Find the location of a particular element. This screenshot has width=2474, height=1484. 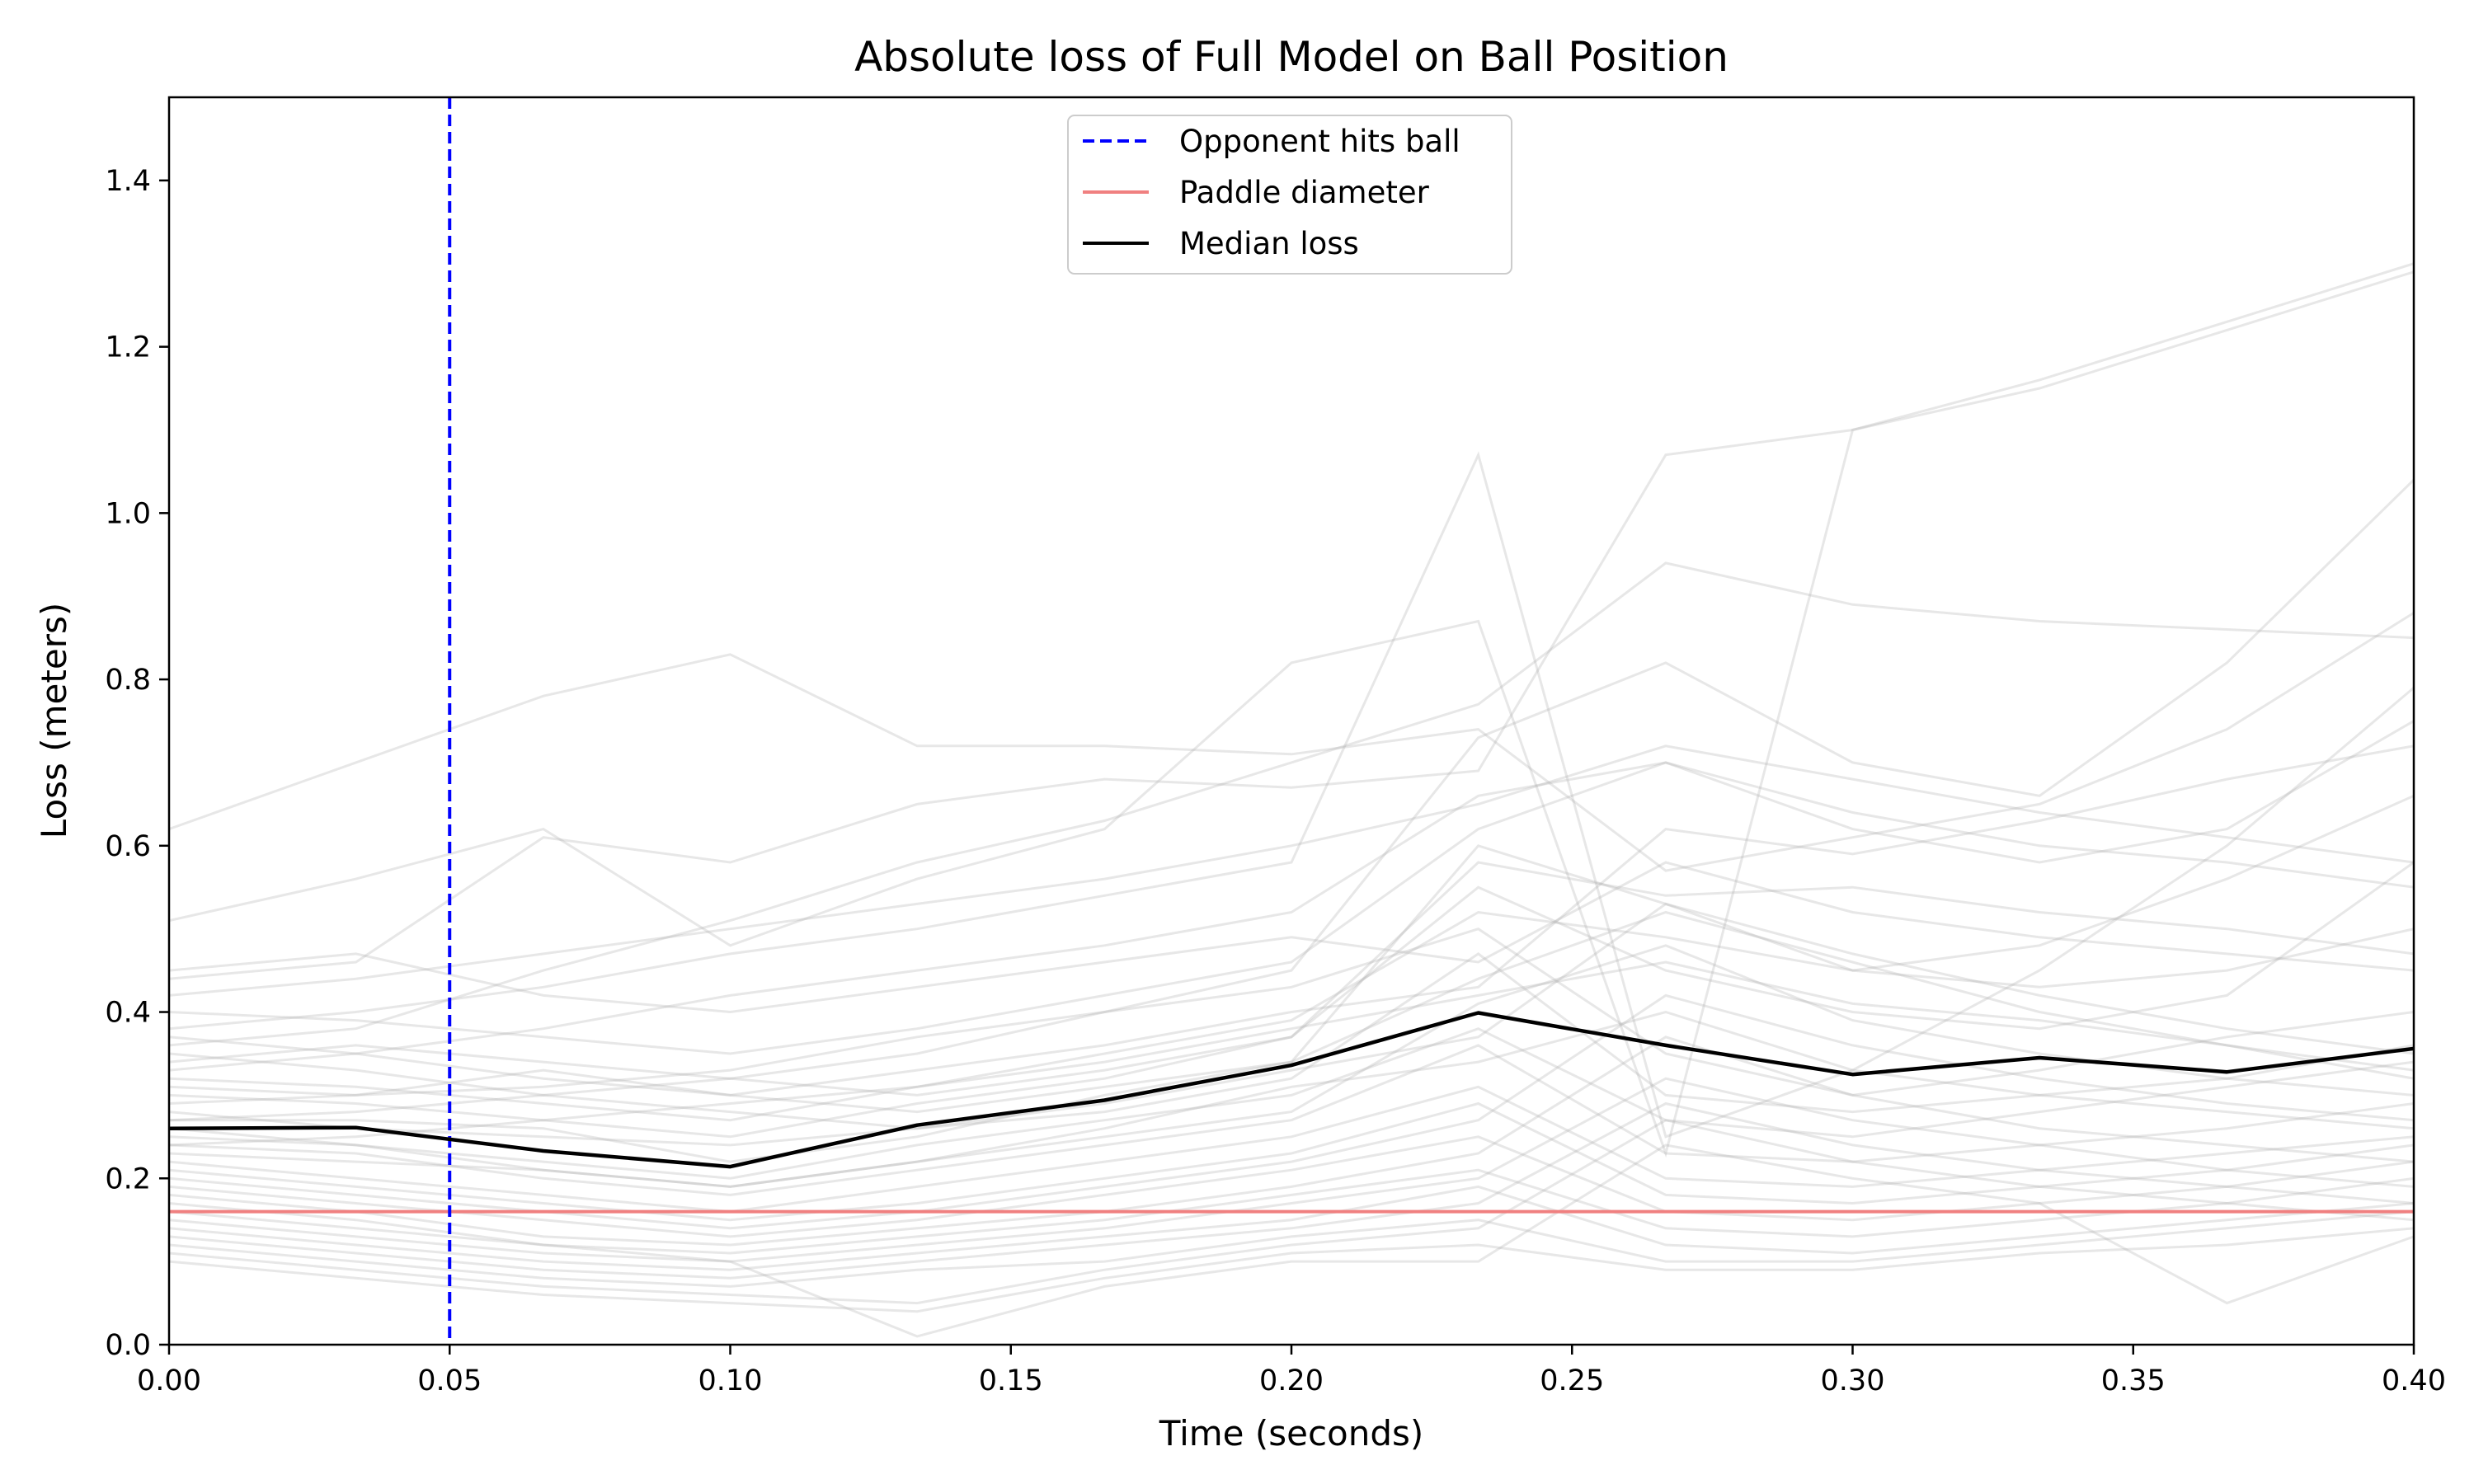

y-axis: 0.0 0.2 0.4 0.6 0.8 1.0 1.2 1.4 is located at coordinates (137, 763).